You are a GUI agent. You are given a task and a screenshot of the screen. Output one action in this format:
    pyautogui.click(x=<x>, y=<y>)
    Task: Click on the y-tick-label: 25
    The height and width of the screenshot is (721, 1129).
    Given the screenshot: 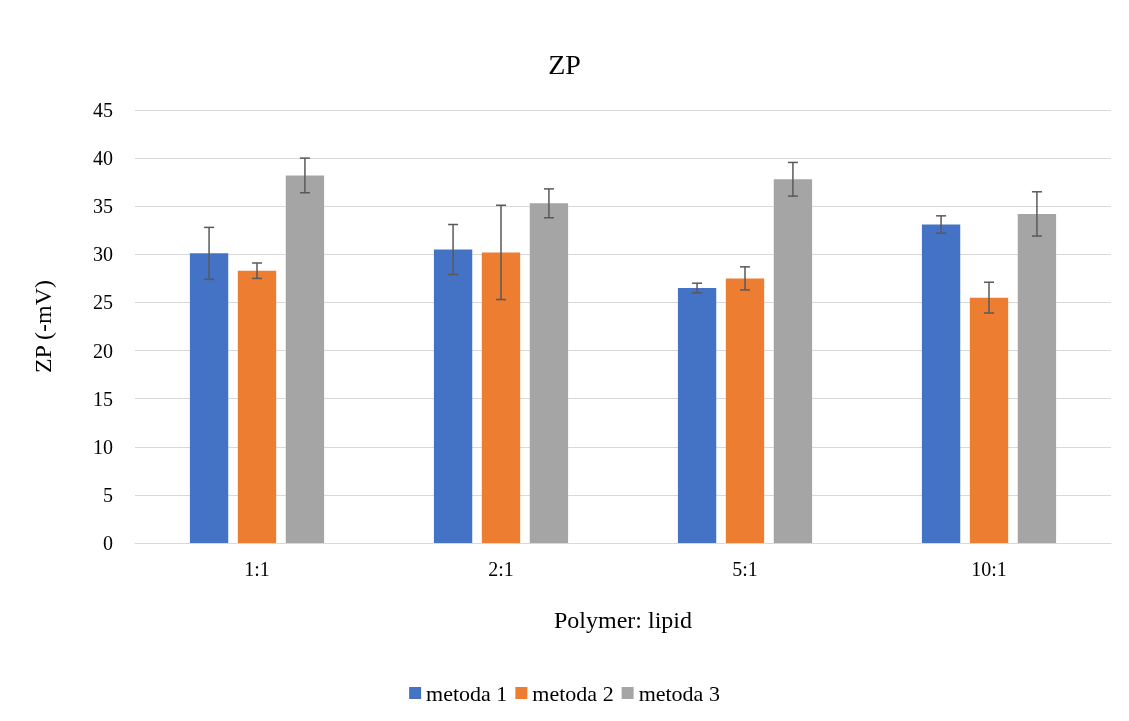 What is the action you would take?
    pyautogui.click(x=103, y=302)
    